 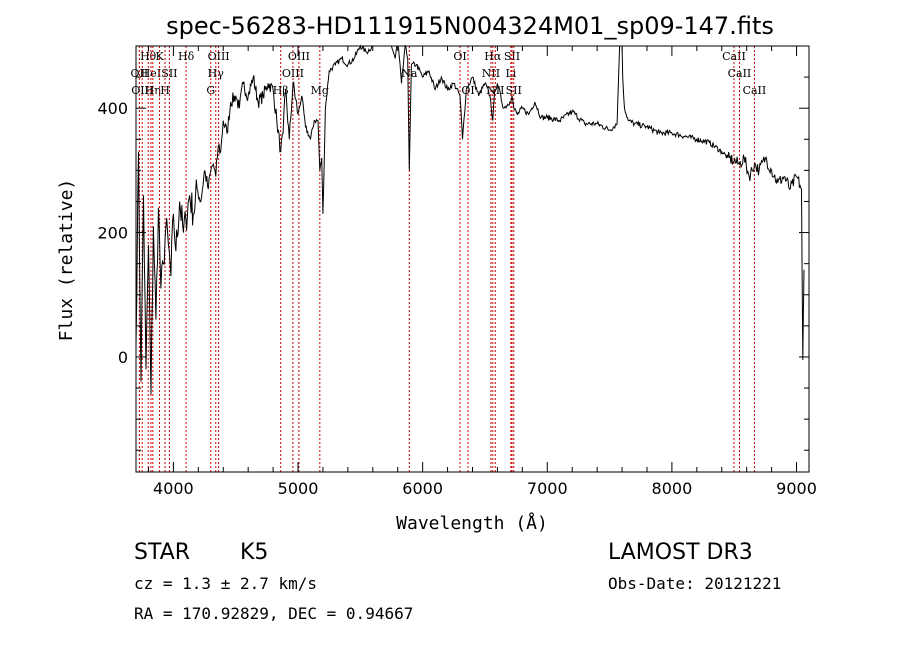 I want to click on x-tick-label-2: 6000, so click(x=422, y=488).